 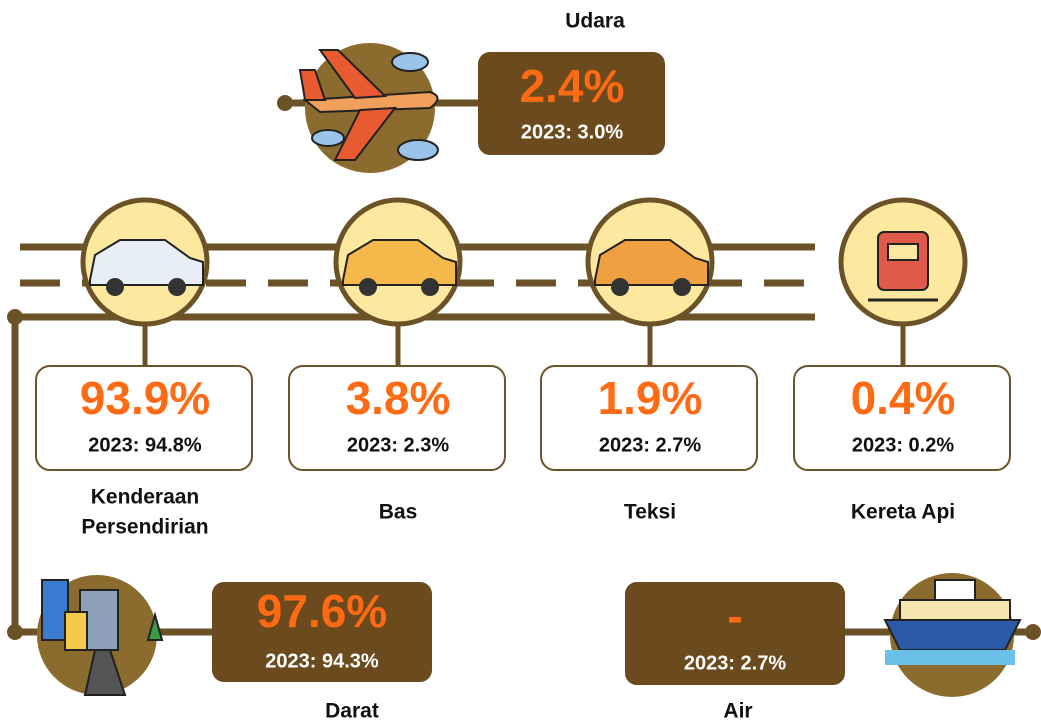 I want to click on city-icon, so click(x=102, y=637).